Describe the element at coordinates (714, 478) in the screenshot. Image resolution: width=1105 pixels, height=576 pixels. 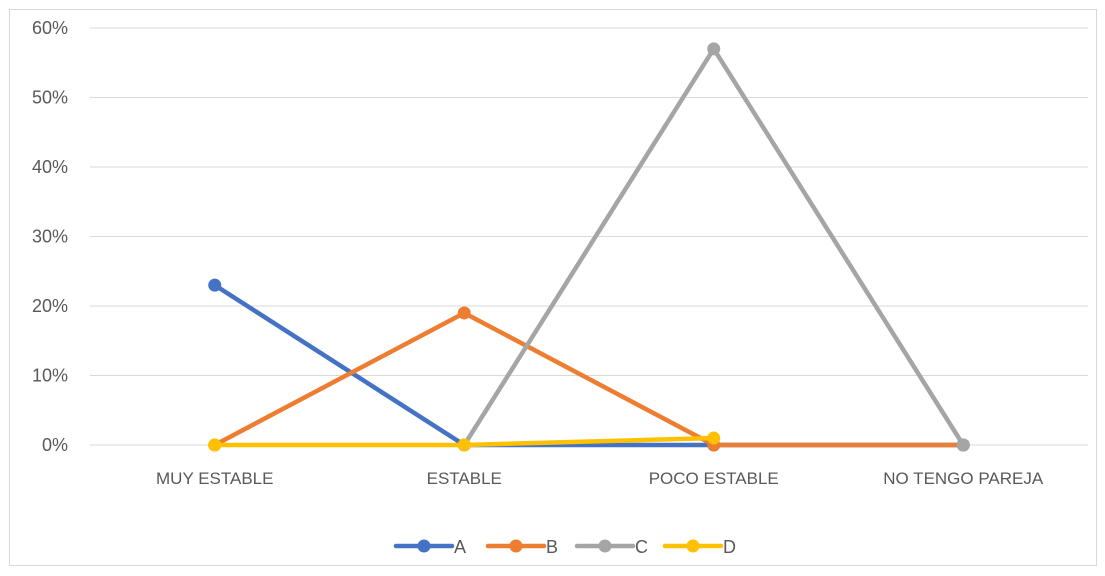
I see `x-category-label: POCO ESTABLE` at that location.